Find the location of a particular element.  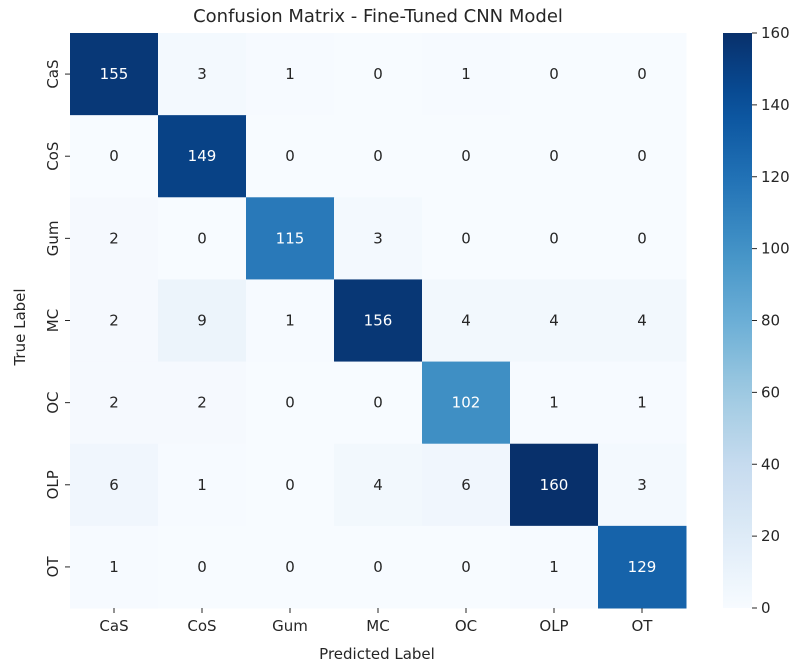

colorbar-tick-label: 100 is located at coordinates (775, 249).